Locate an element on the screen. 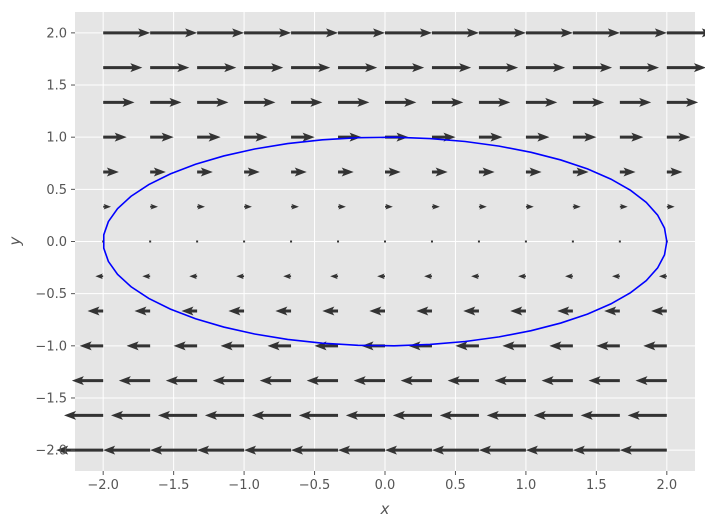  y-axis-ticks: −2.0 −1.5 −1.0 −0.5 0.0 0.5 1.0 1.5 2.0 is located at coordinates (55, 242).